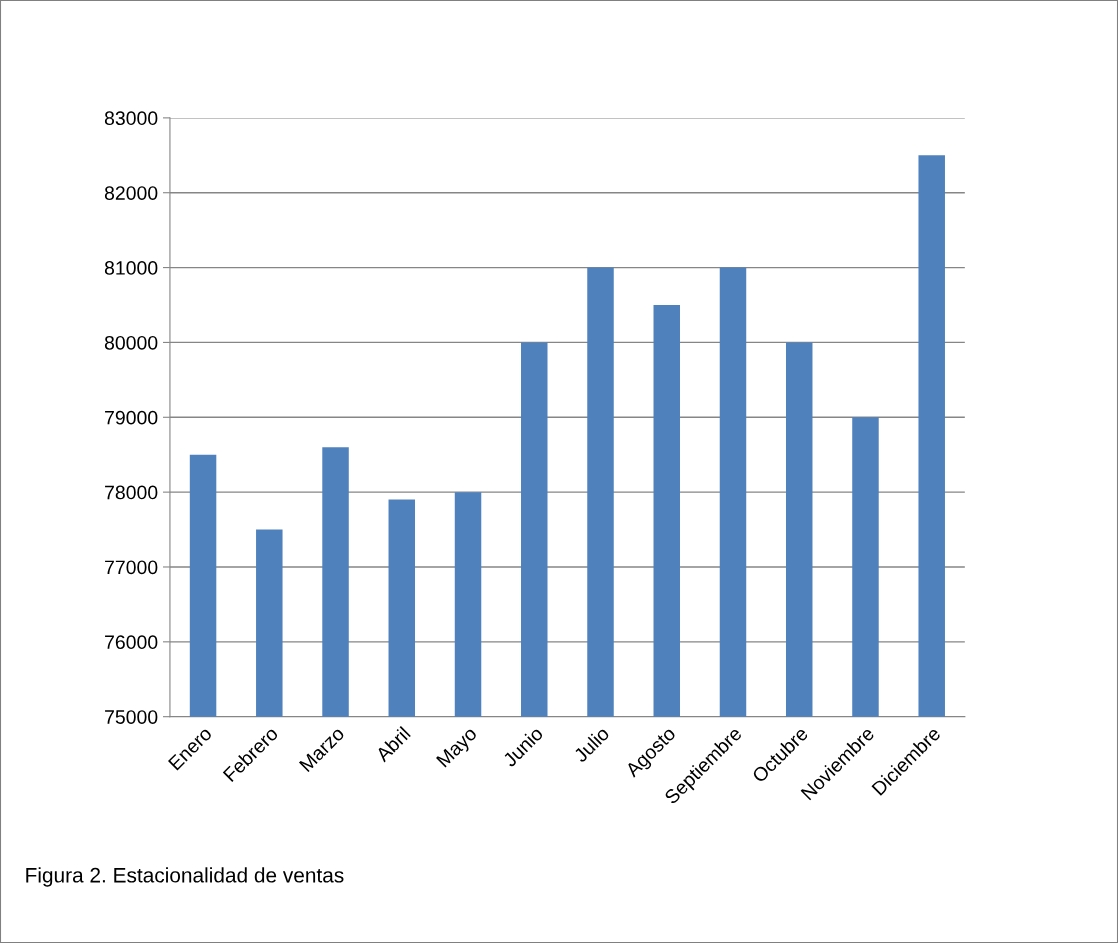 This screenshot has height=943, width=1118. What do you see at coordinates (185, 877) in the screenshot?
I see `text: Figura 2. Estacionalidad de ventas` at bounding box center [185, 877].